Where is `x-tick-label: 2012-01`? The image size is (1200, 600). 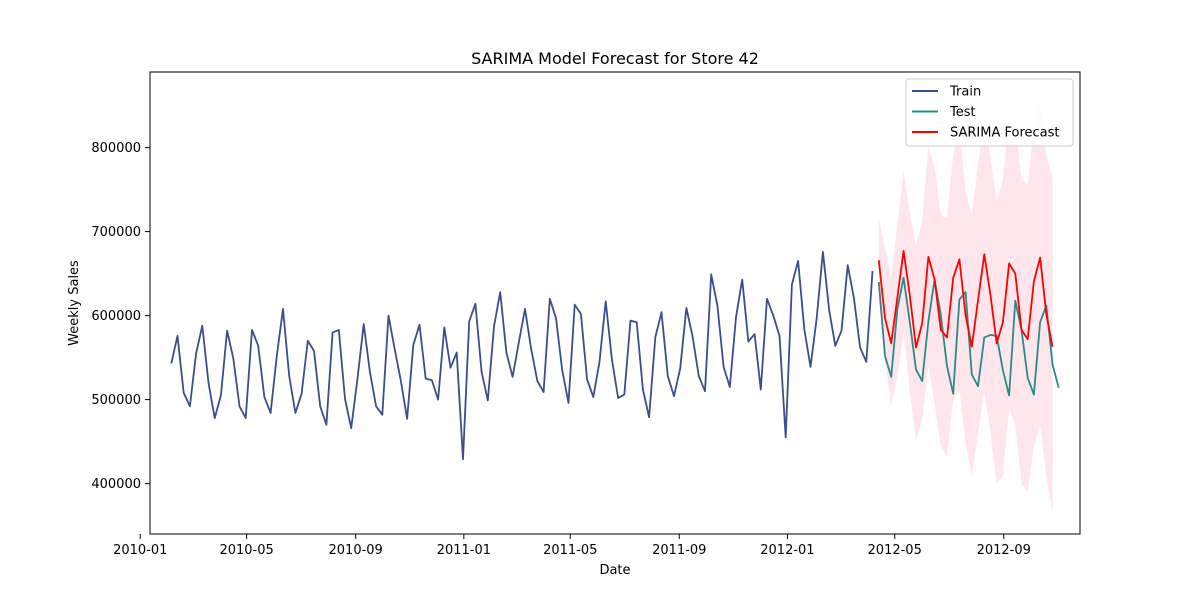 x-tick-label: 2012-01 is located at coordinates (787, 550).